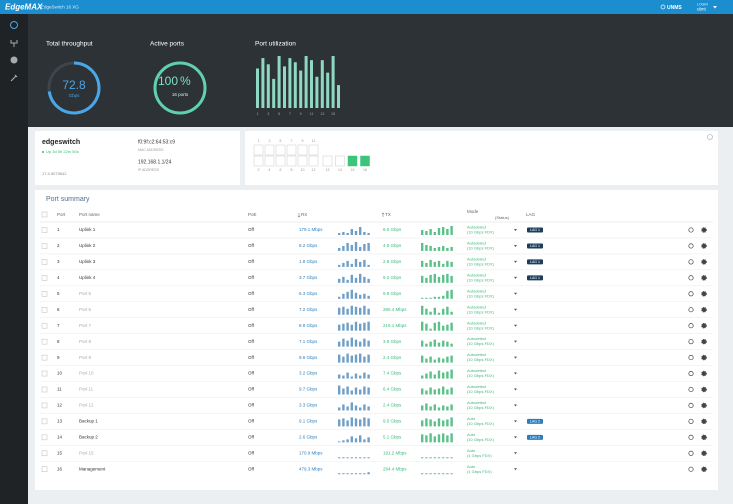  What do you see at coordinates (388, 214) in the screenshot?
I see `column-header: TX` at bounding box center [388, 214].